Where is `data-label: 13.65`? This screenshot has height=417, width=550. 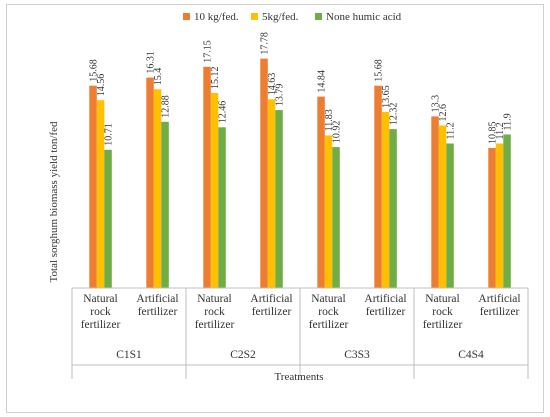 data-label: 13.65 is located at coordinates (386, 96).